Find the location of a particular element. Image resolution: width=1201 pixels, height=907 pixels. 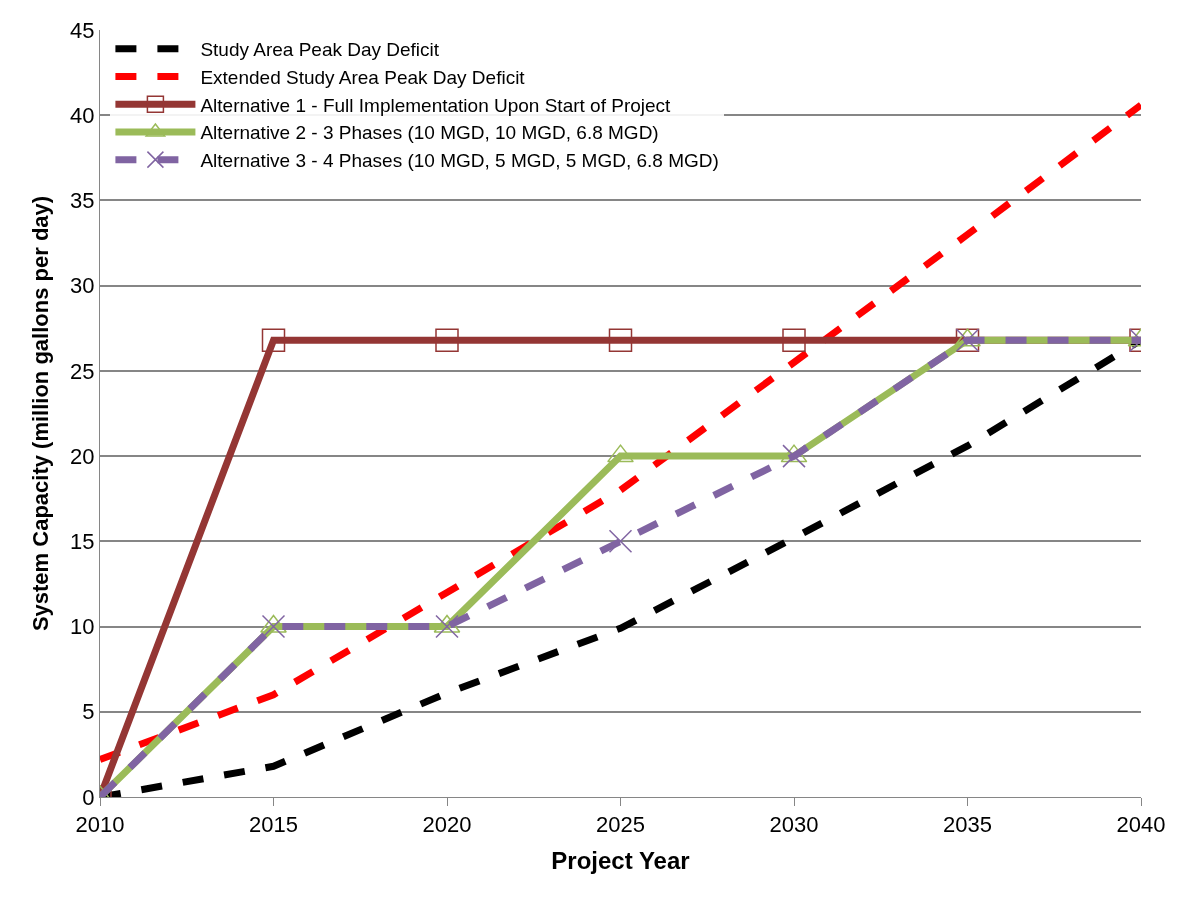

y-tick-label: 40 is located at coordinates (82, 115).